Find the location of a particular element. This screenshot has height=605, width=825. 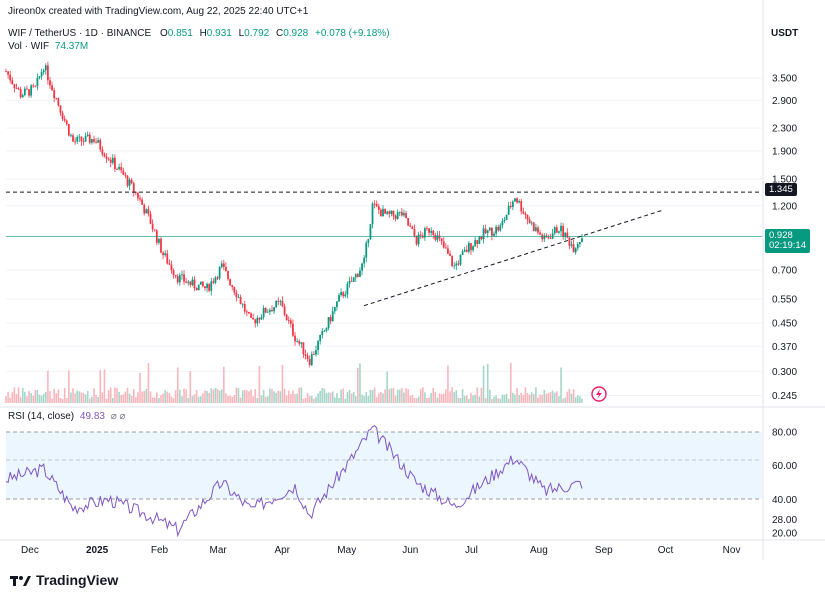

volume-legend: Vol · WIF 74.37M is located at coordinates (48, 46).